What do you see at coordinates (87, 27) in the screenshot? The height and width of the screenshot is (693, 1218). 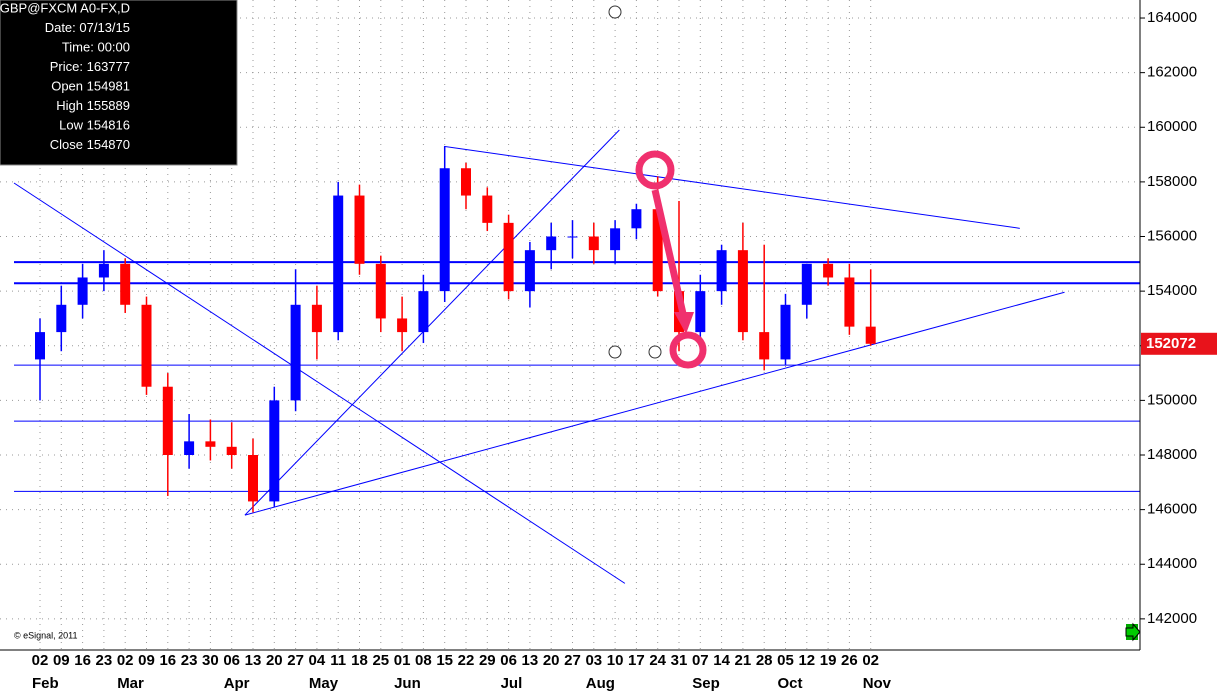 I see `info-line: Date: 07/13/15` at bounding box center [87, 27].